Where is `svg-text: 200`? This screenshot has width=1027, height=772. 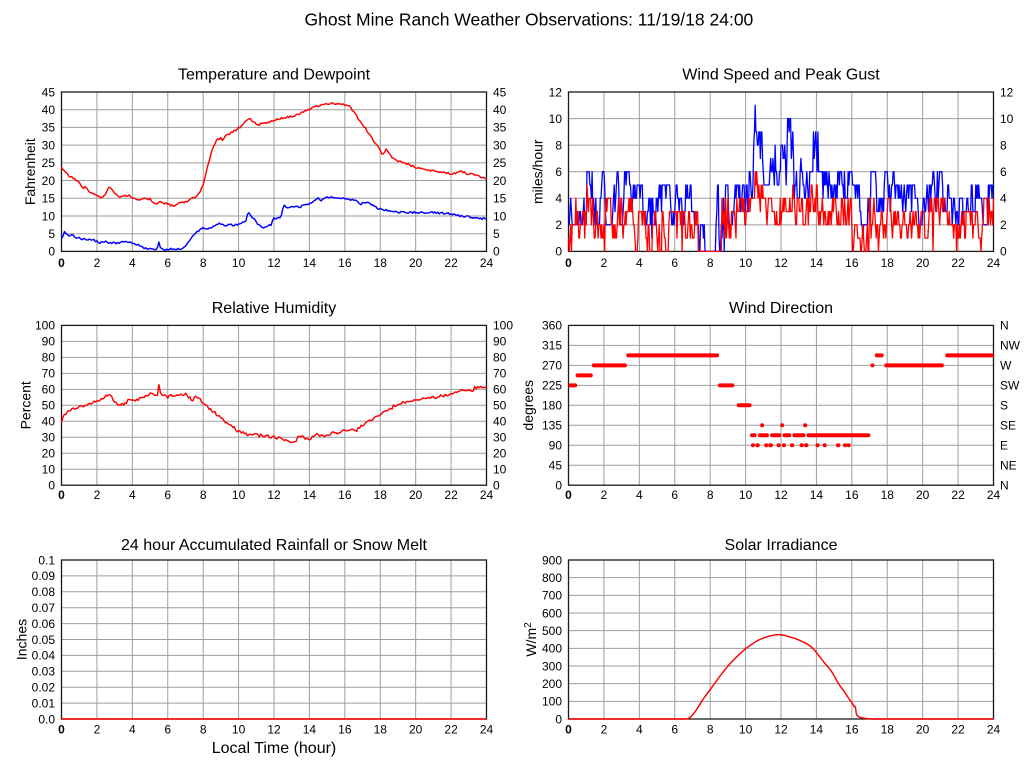
svg-text: 200 is located at coordinates (552, 684).